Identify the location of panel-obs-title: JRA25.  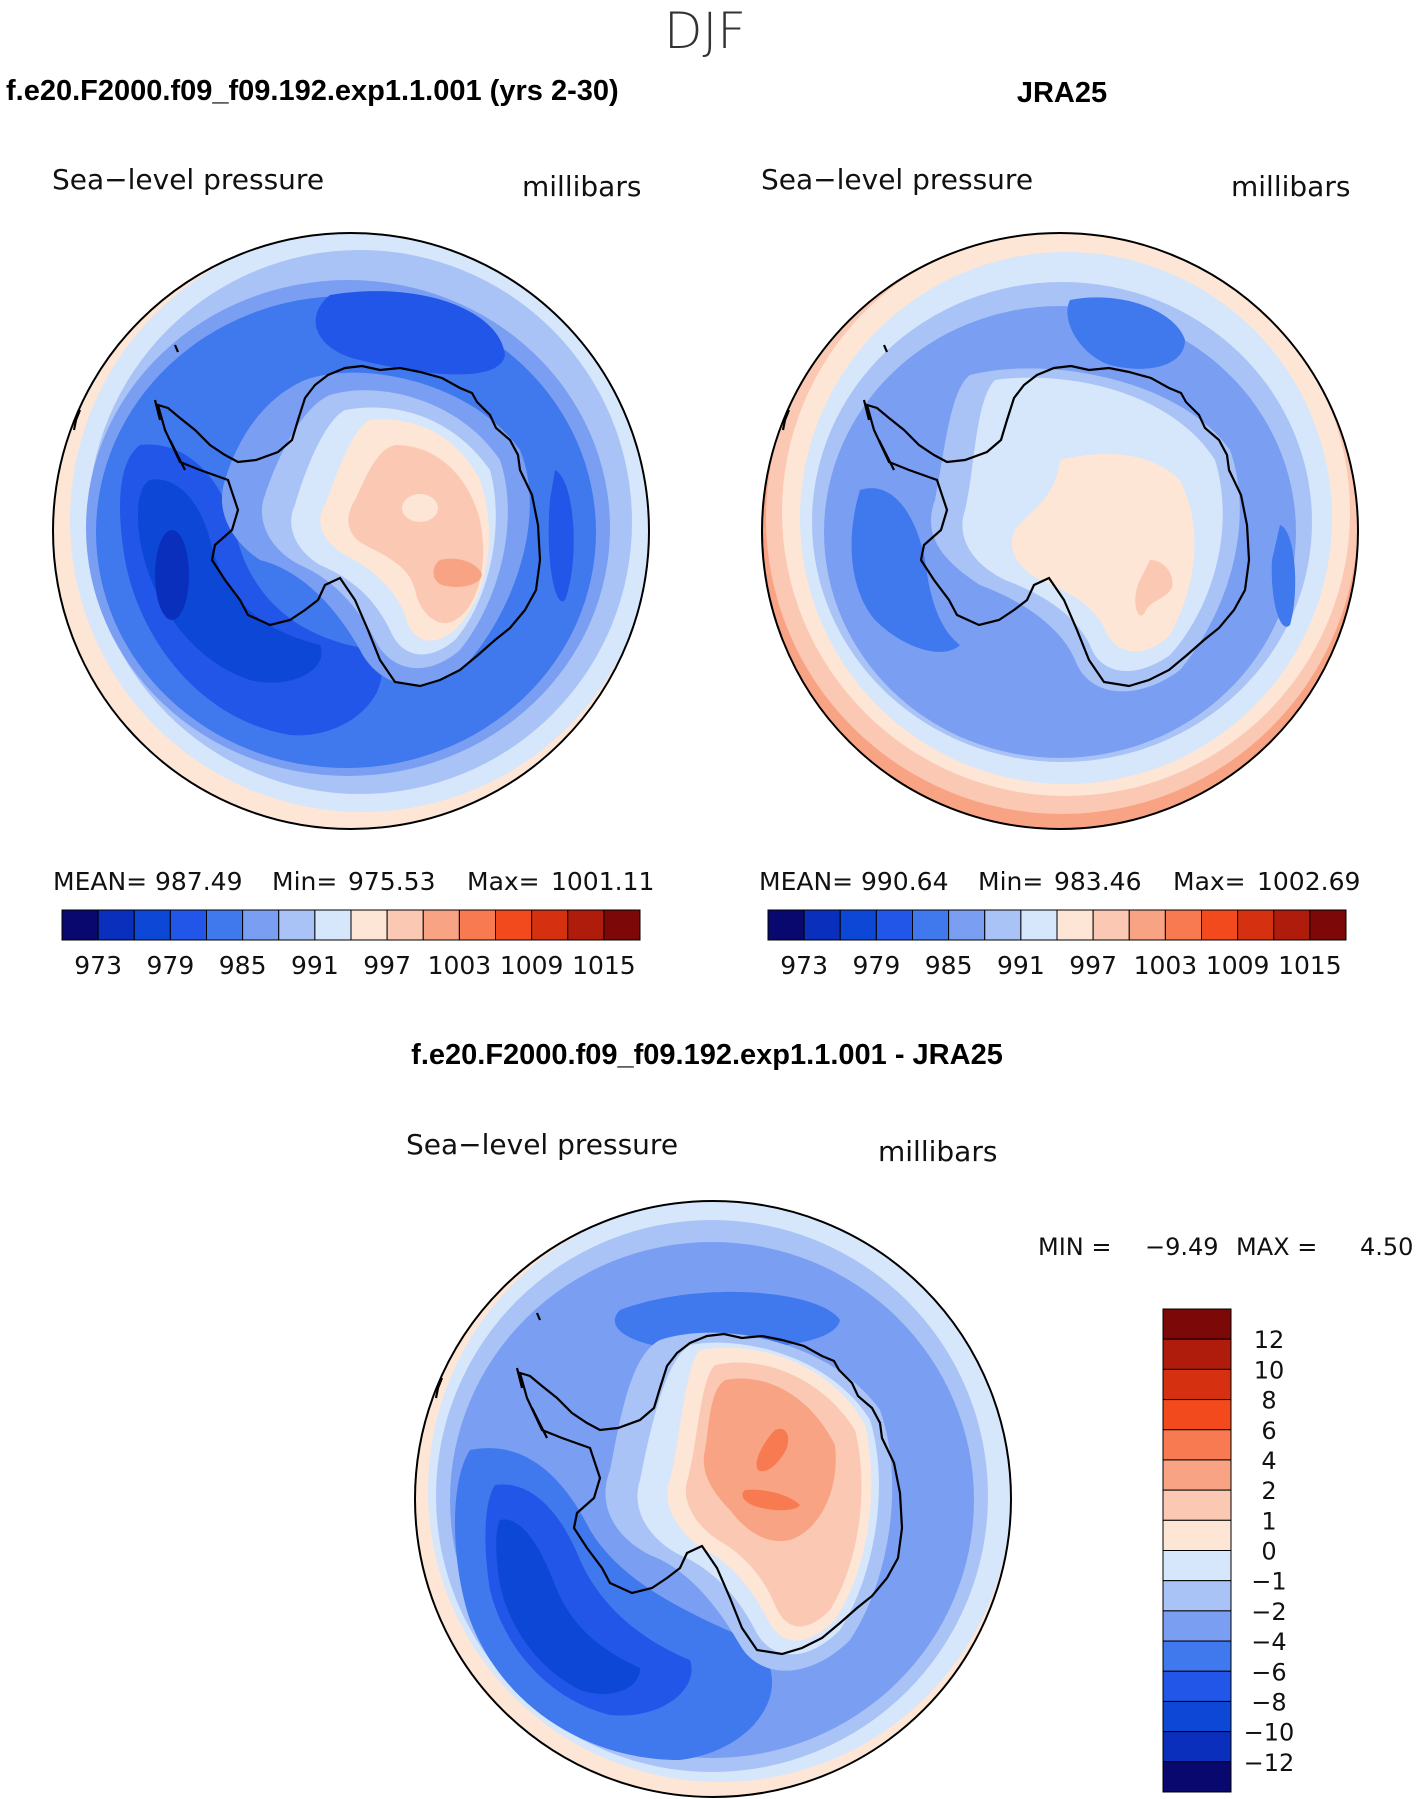
(1062, 93).